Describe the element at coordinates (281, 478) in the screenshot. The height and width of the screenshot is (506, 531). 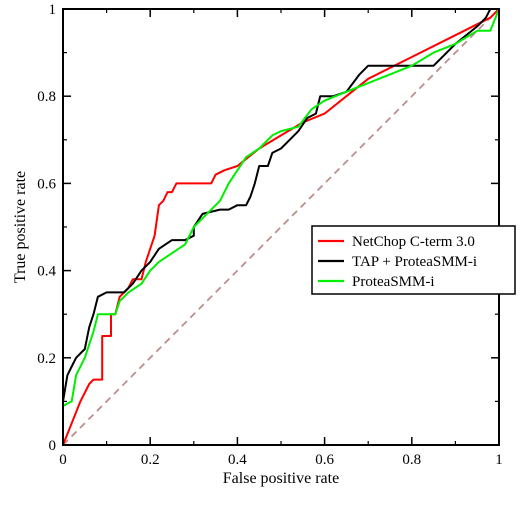
I see `x-axis-title: False positive rate` at that location.